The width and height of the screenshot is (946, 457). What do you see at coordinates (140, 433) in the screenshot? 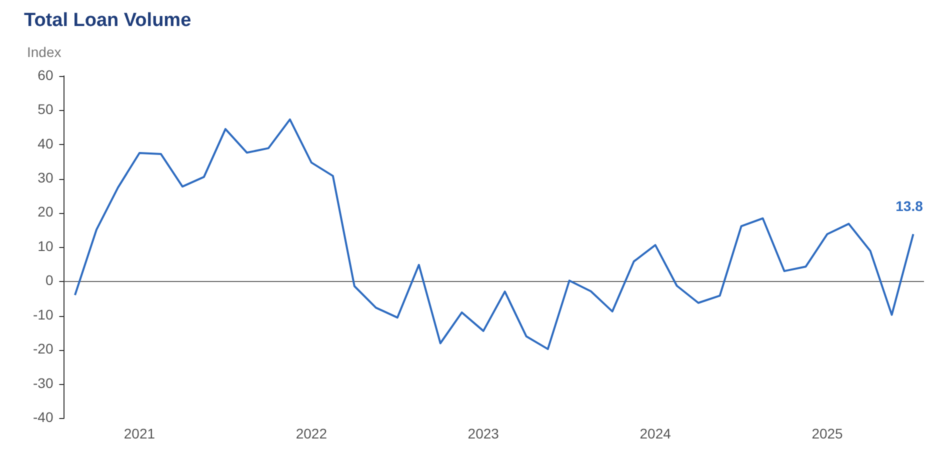
I see `x-tick-label: 2021` at bounding box center [140, 433].